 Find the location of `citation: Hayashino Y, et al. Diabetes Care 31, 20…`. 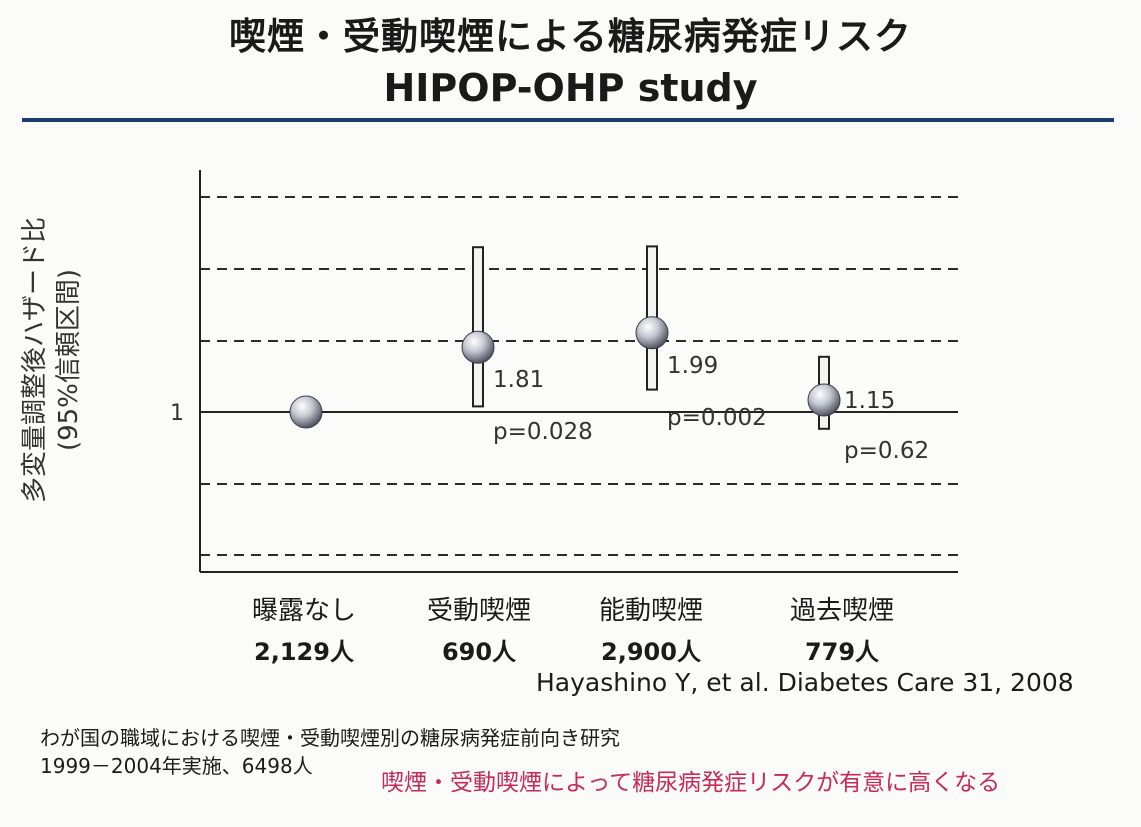

citation: Hayashino Y, et al. Diabetes Care 31, 20… is located at coordinates (805, 682).